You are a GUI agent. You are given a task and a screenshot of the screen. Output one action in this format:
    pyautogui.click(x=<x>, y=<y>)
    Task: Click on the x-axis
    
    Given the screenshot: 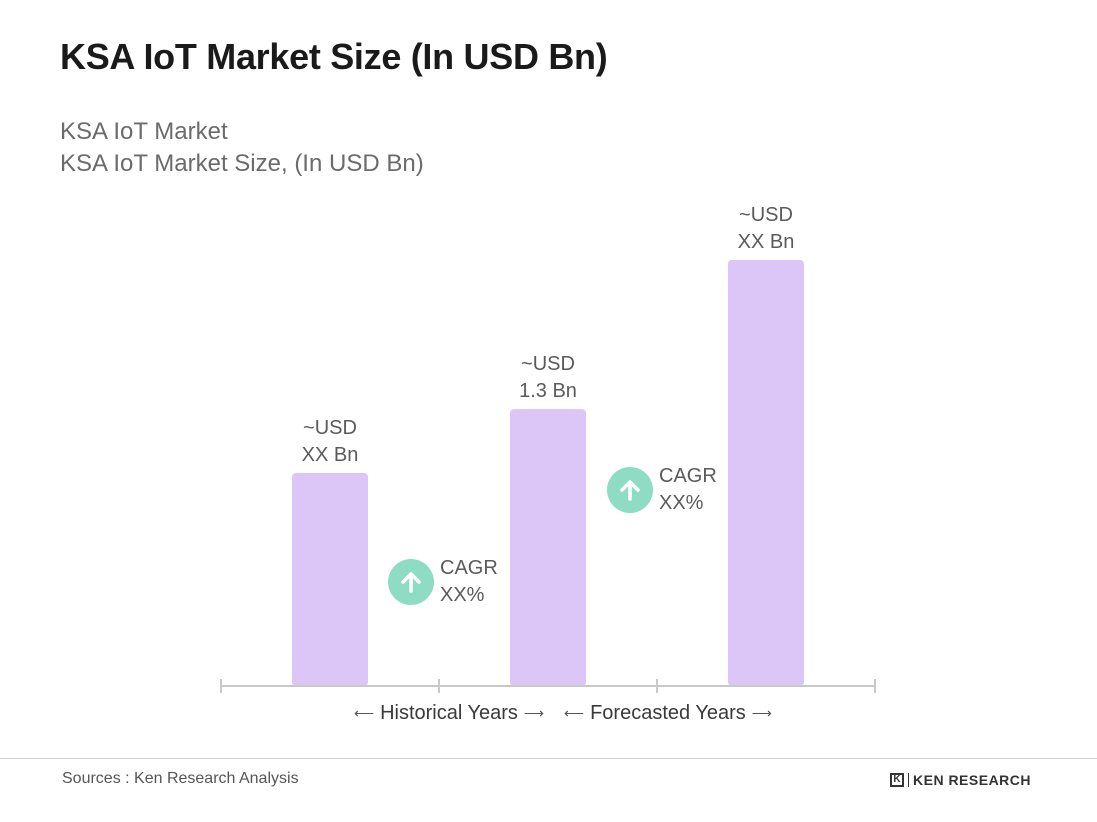 What is the action you would take?
    pyautogui.click(x=548, y=686)
    